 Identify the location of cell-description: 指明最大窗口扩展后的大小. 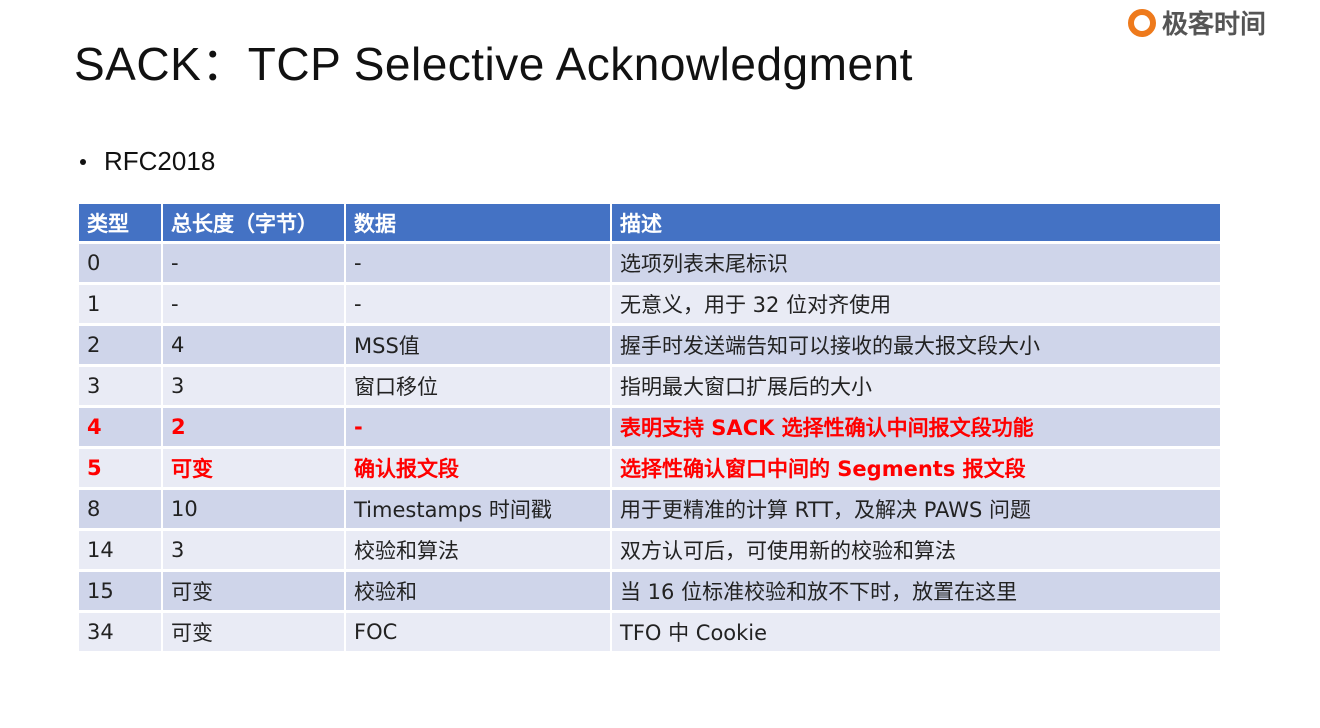
(916, 386).